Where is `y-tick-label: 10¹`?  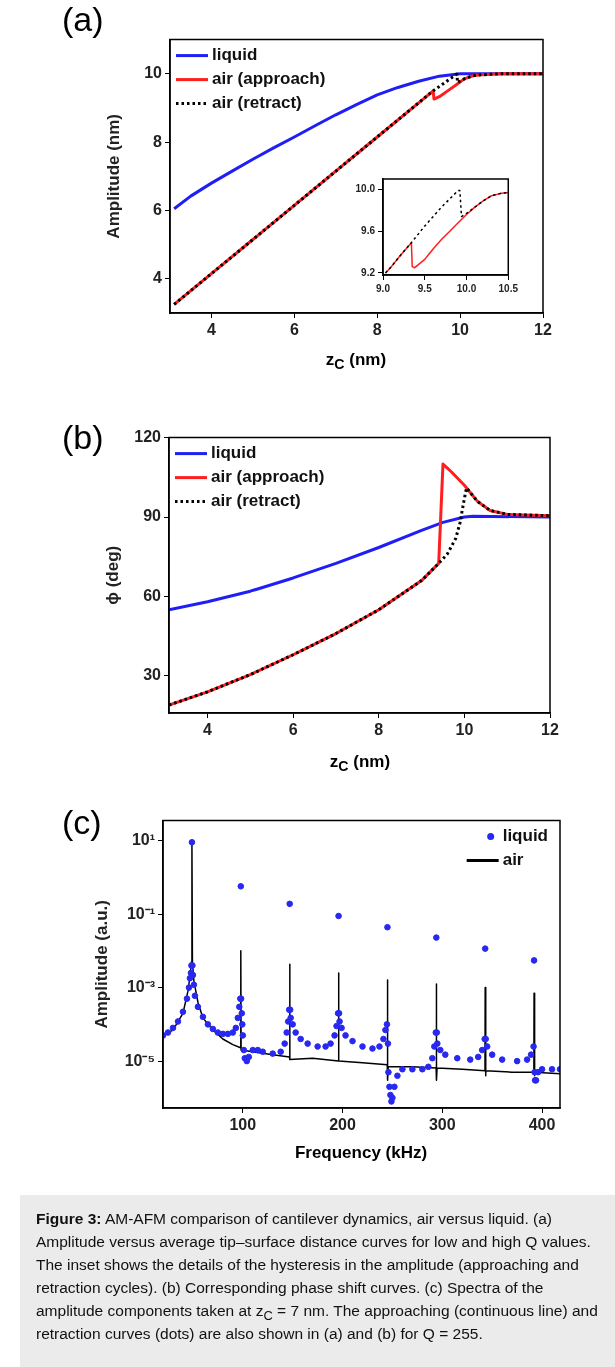 y-tick-label: 10¹ is located at coordinates (143, 839).